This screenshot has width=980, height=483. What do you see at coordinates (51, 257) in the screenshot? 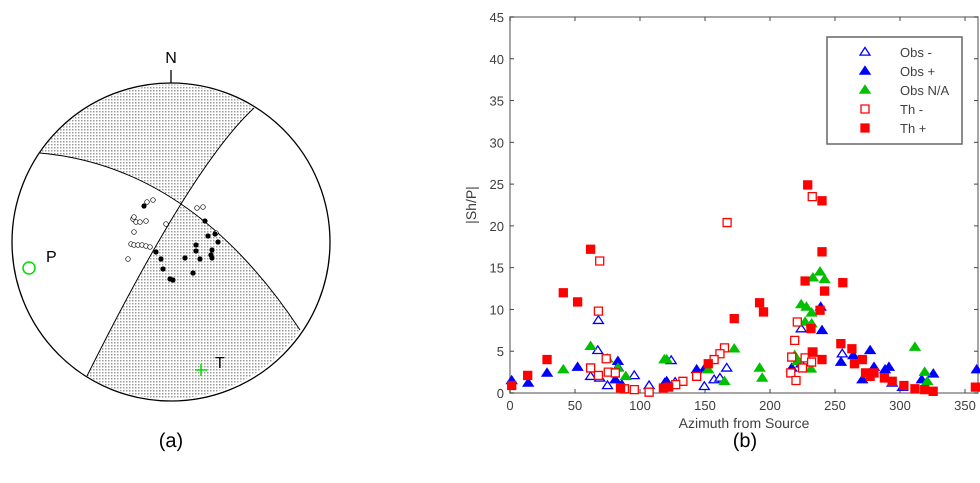
I see `text: P` at bounding box center [51, 257].